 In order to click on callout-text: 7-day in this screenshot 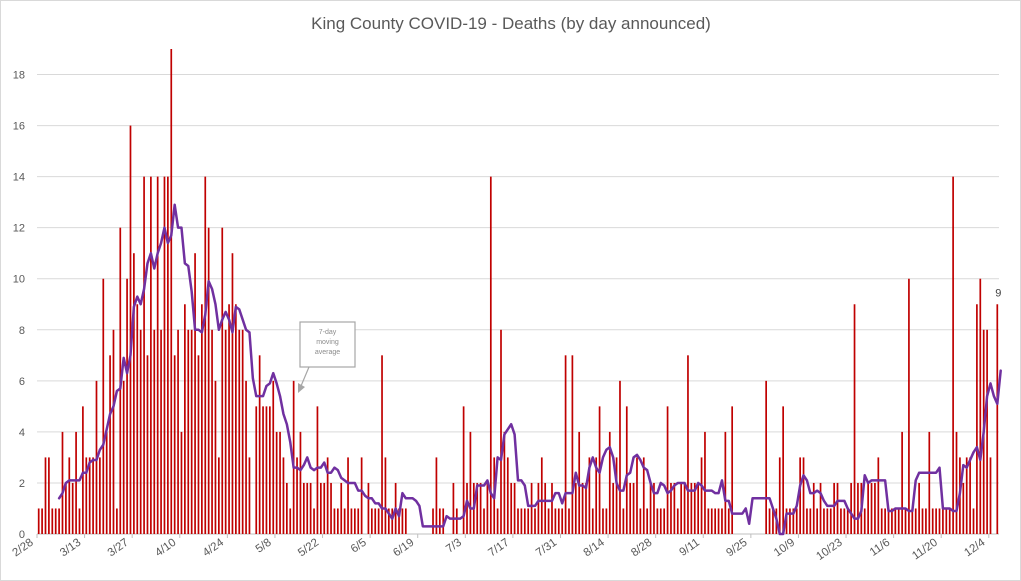, I will do `click(328, 332)`.